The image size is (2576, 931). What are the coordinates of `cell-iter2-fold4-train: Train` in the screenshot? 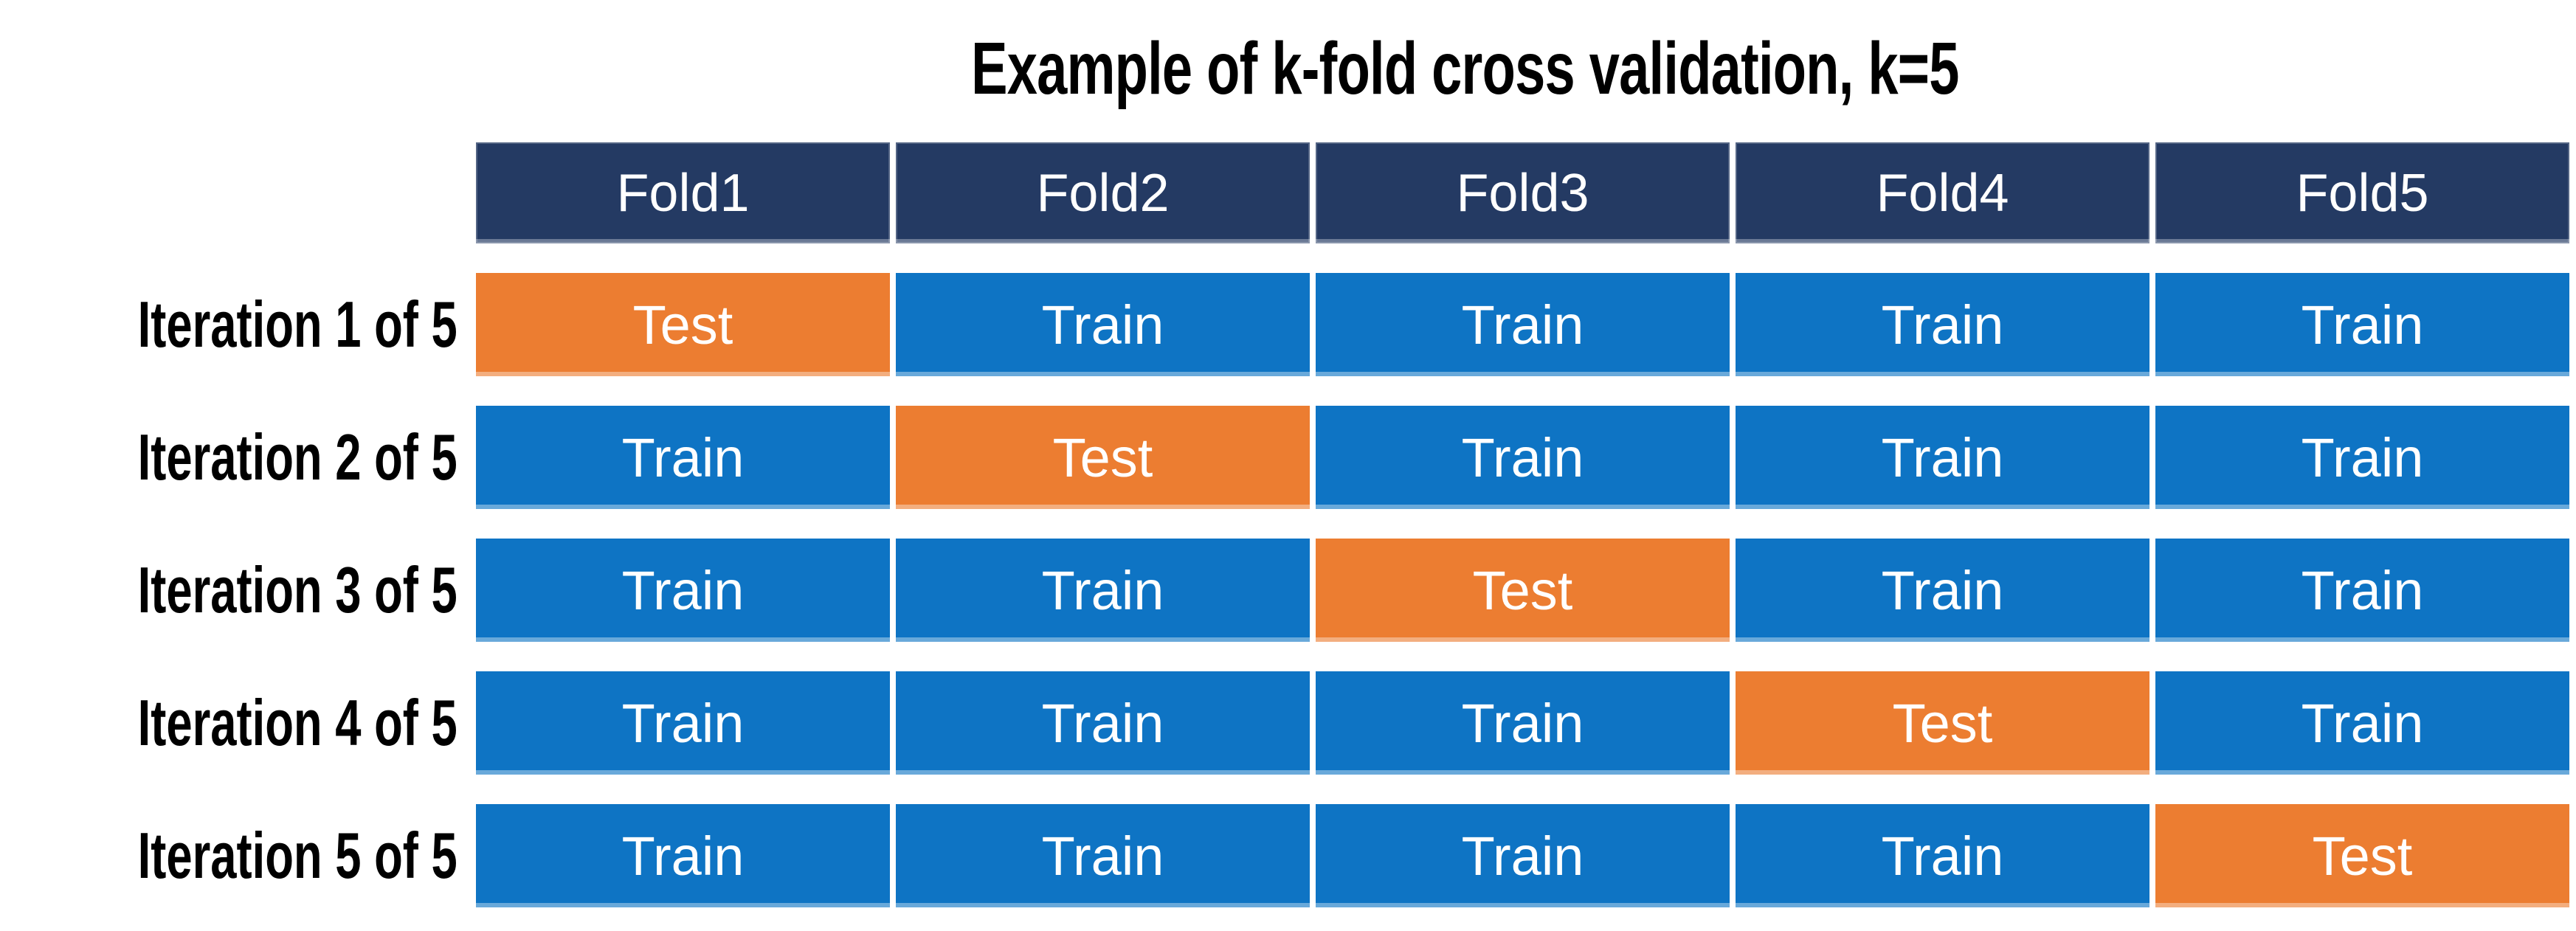 It's located at (1943, 458).